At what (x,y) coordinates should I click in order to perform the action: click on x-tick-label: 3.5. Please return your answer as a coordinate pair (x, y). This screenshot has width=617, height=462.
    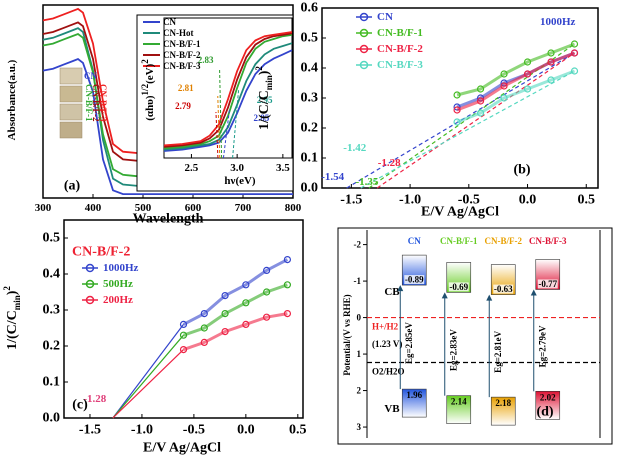
    Looking at the image, I should click on (283, 168).